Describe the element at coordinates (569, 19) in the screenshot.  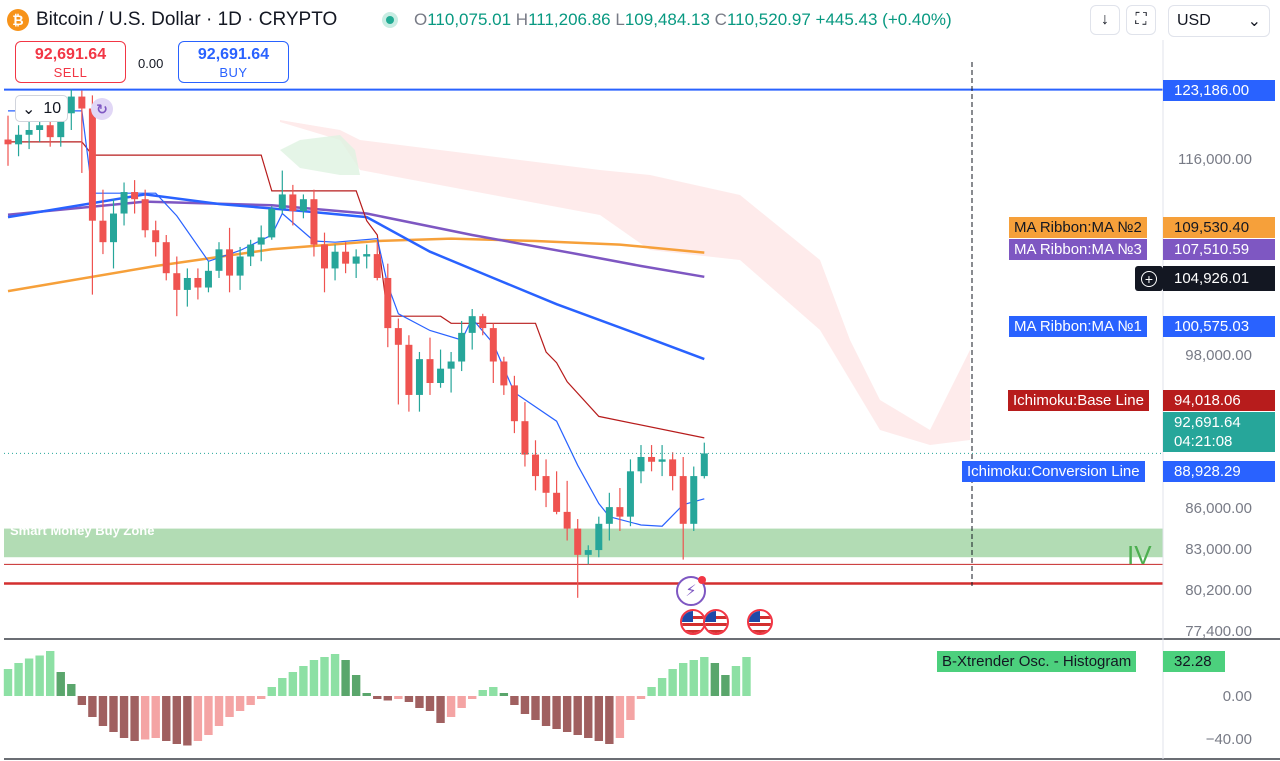
I see `high-value: 111,206.86` at that location.